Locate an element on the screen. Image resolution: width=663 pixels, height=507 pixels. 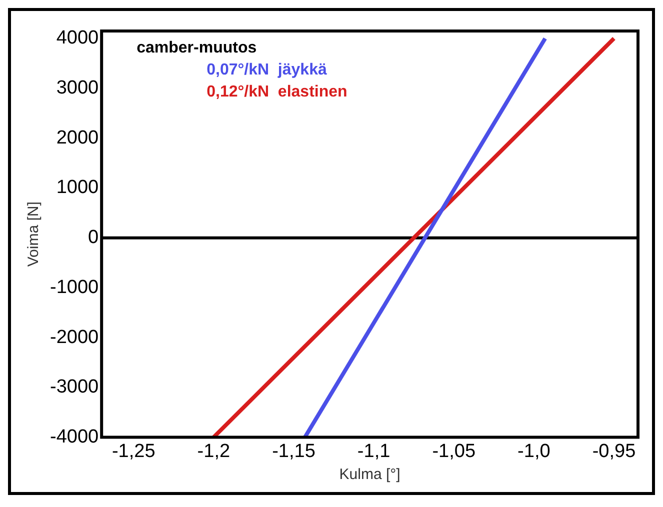
y-tick-label: -2000 is located at coordinates (74, 337).